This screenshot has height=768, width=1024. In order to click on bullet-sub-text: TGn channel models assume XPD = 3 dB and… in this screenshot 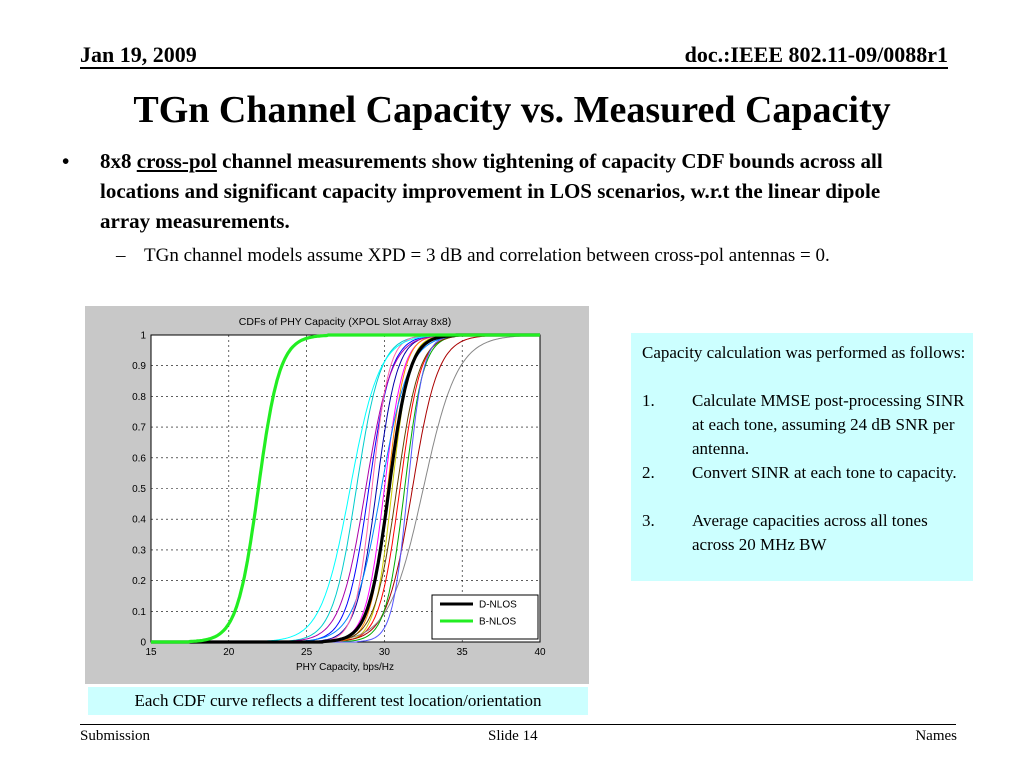, I will do `click(487, 255)`.